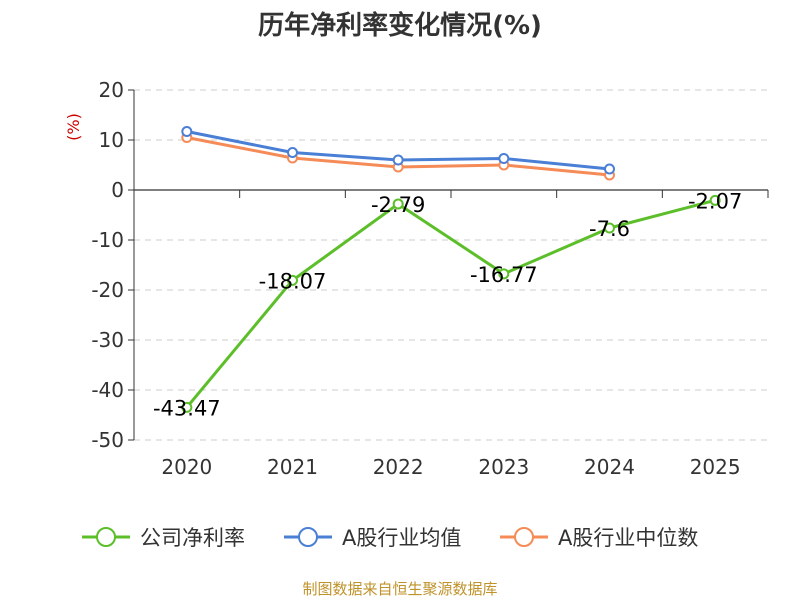  Describe the element at coordinates (117, 190) in the screenshot. I see `y-tick-label: 0` at that location.